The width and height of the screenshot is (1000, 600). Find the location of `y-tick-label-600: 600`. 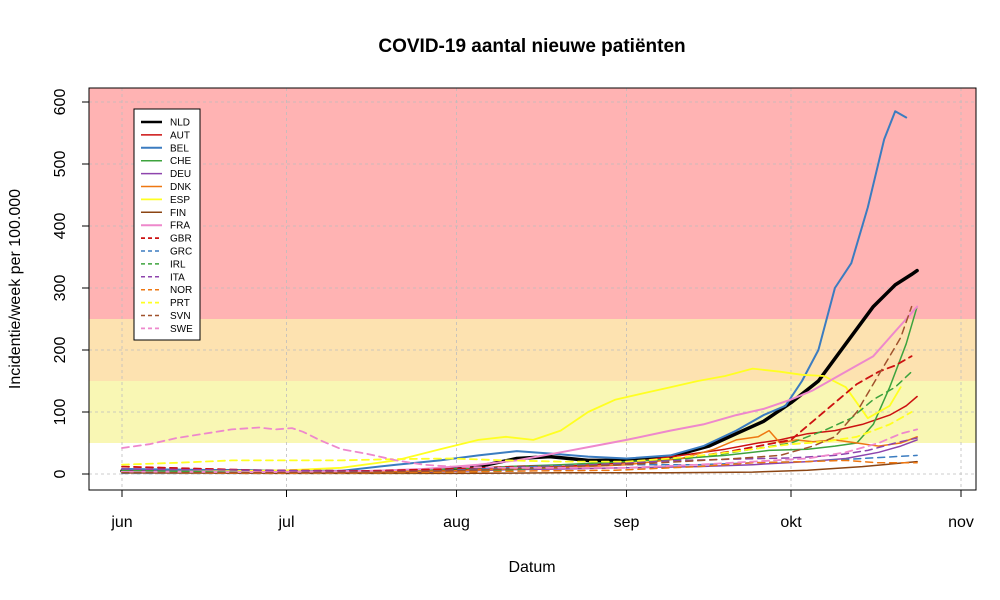

y-tick-label-600: 600 is located at coordinates (60, 102).